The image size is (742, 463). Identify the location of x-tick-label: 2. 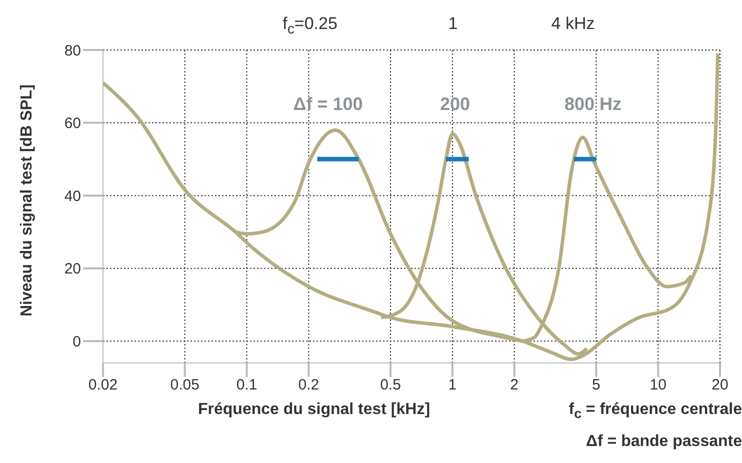
(514, 385).